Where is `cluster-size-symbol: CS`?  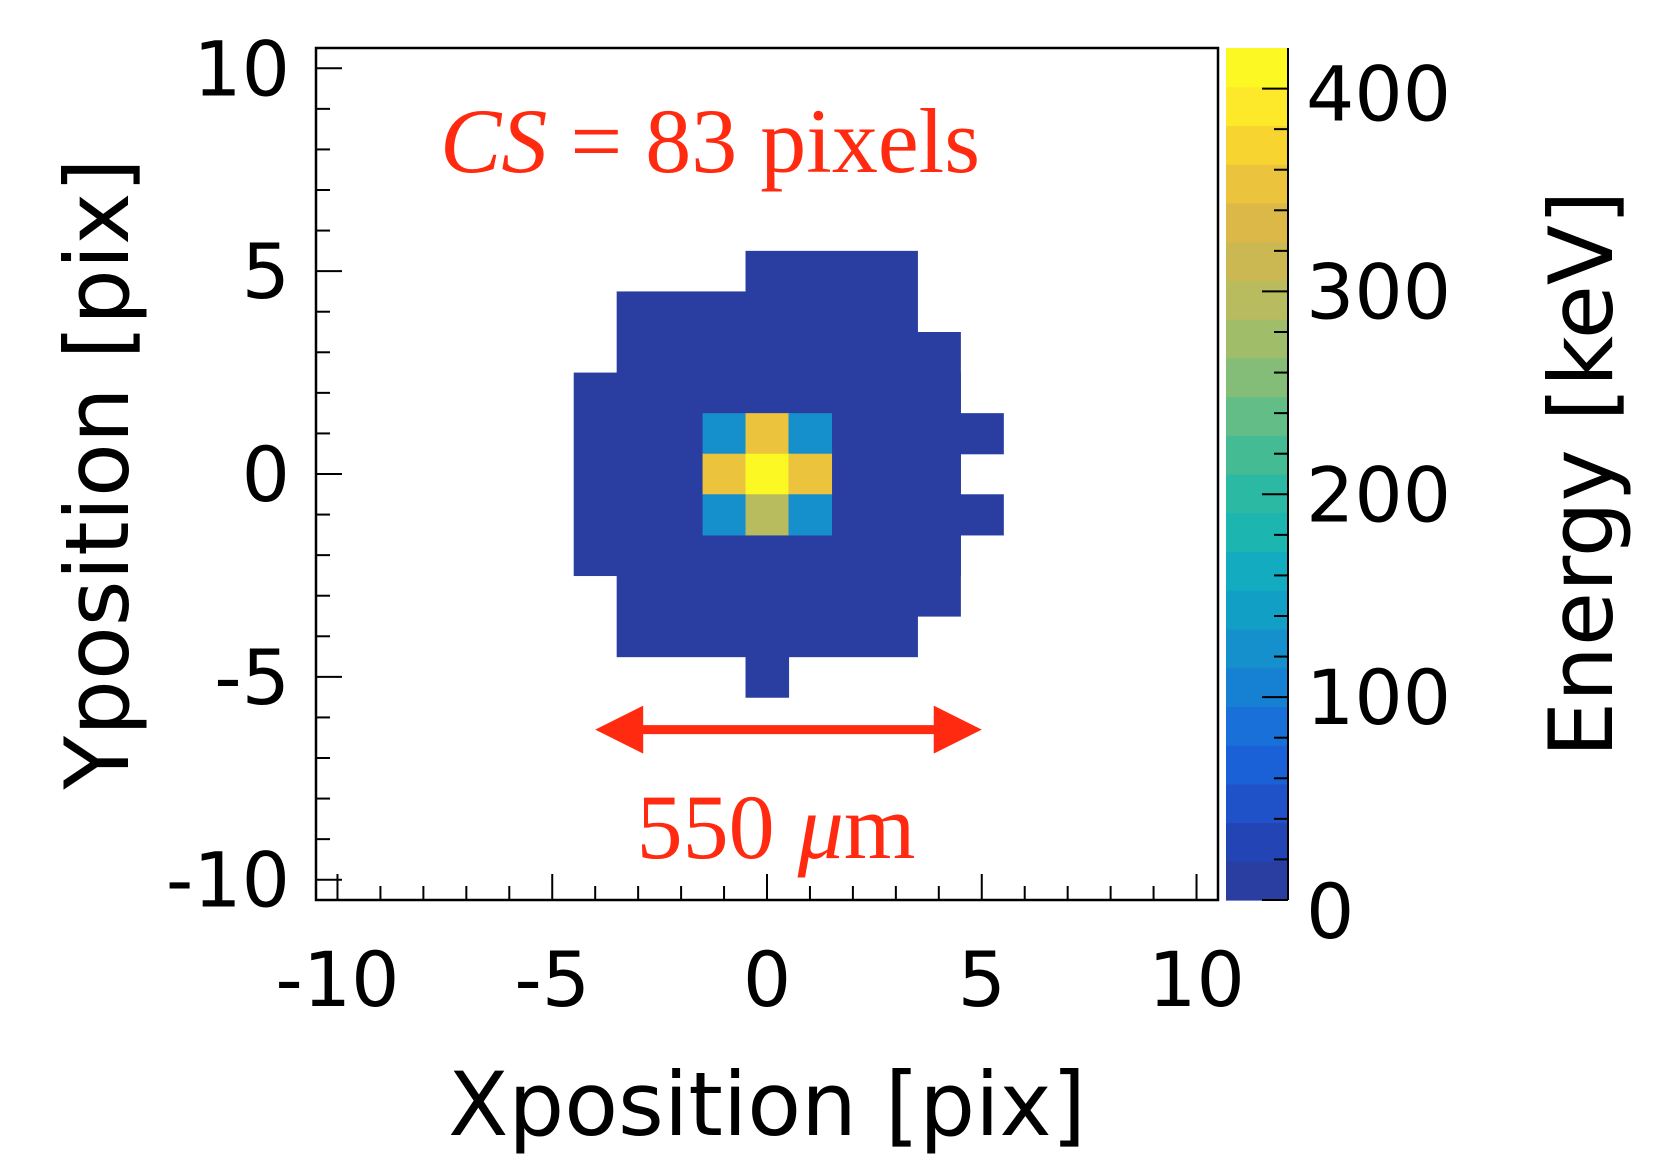
cluster-size-symbol: CS is located at coordinates (493, 141).